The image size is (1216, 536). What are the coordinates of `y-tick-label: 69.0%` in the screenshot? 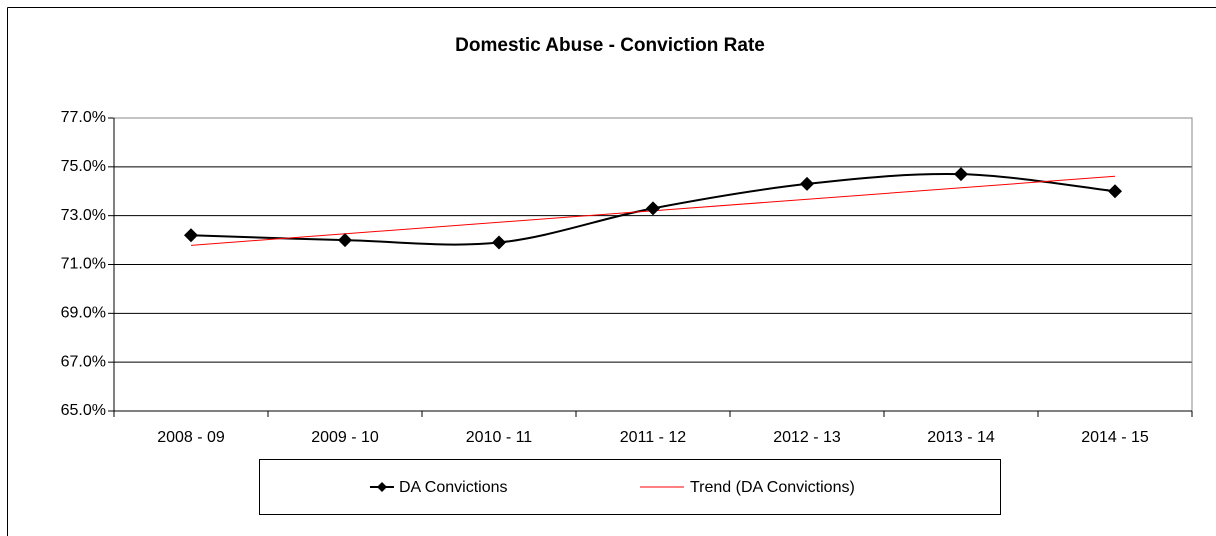 It's located at (83, 313).